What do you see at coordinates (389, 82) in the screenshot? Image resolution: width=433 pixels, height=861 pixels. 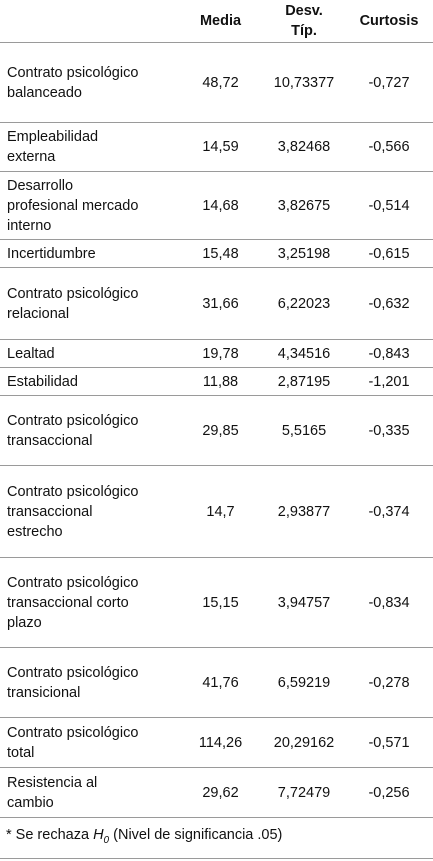 I see `value-cell: -0,727` at bounding box center [389, 82].